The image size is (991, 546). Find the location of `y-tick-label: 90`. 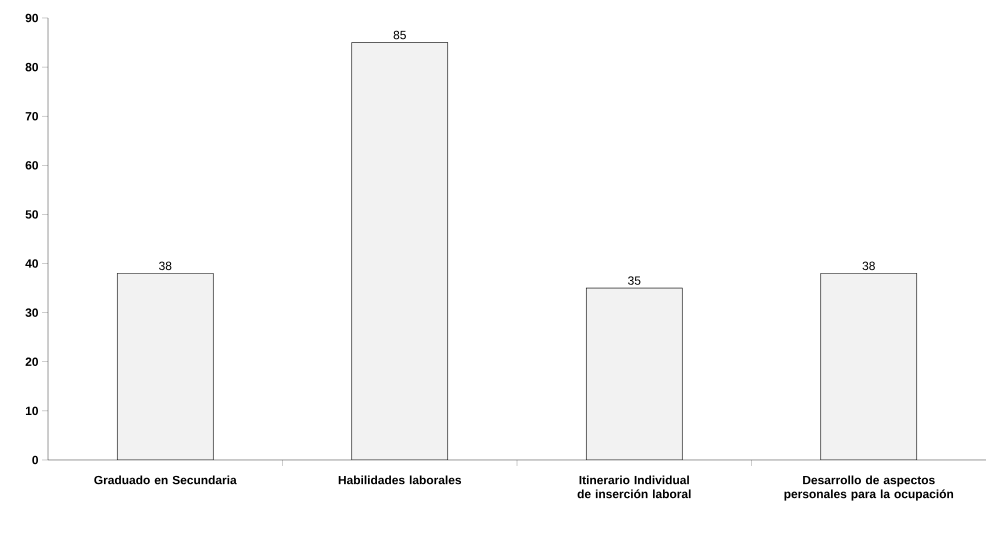

y-tick-label: 90 is located at coordinates (32, 18).